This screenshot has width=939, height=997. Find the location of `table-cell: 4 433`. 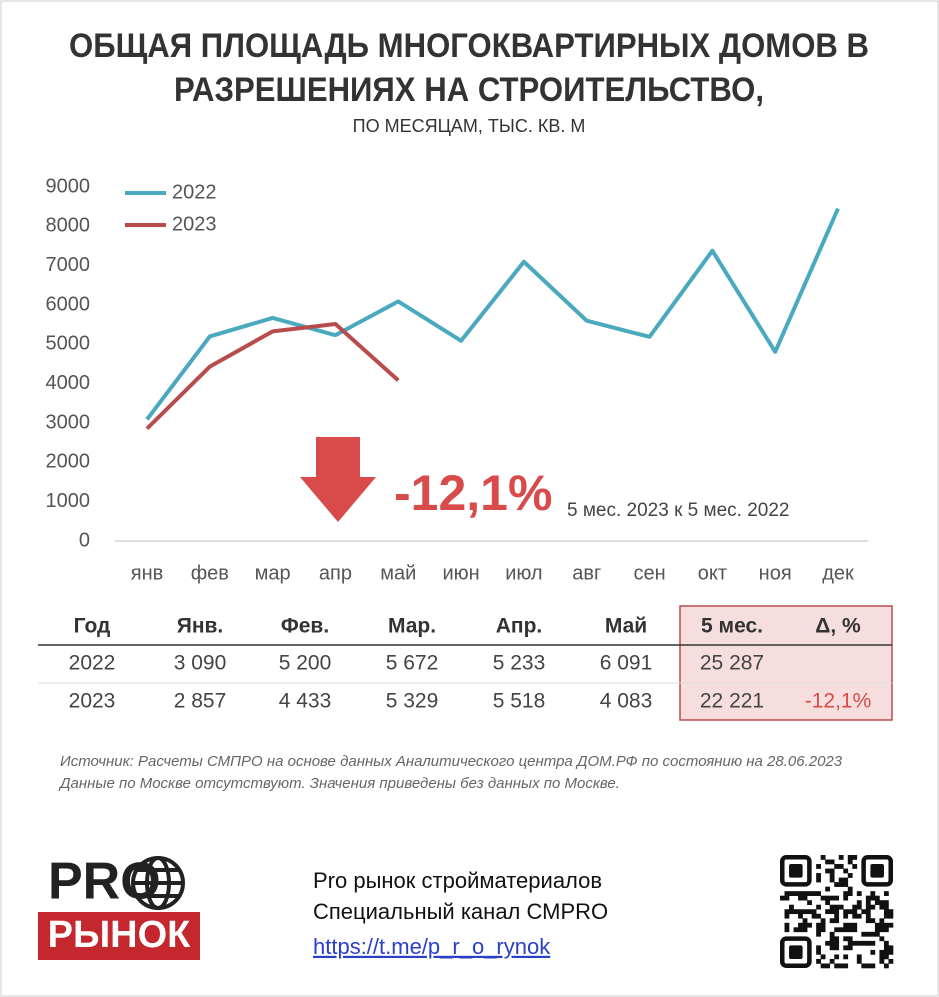

table-cell: 4 433 is located at coordinates (305, 701).